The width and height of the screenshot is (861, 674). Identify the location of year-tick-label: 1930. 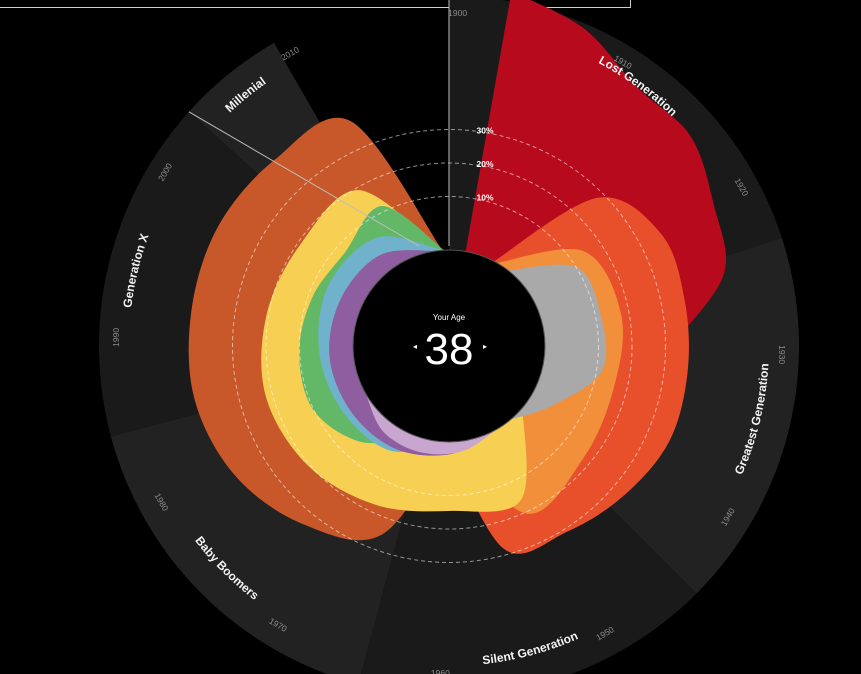
(782, 354).